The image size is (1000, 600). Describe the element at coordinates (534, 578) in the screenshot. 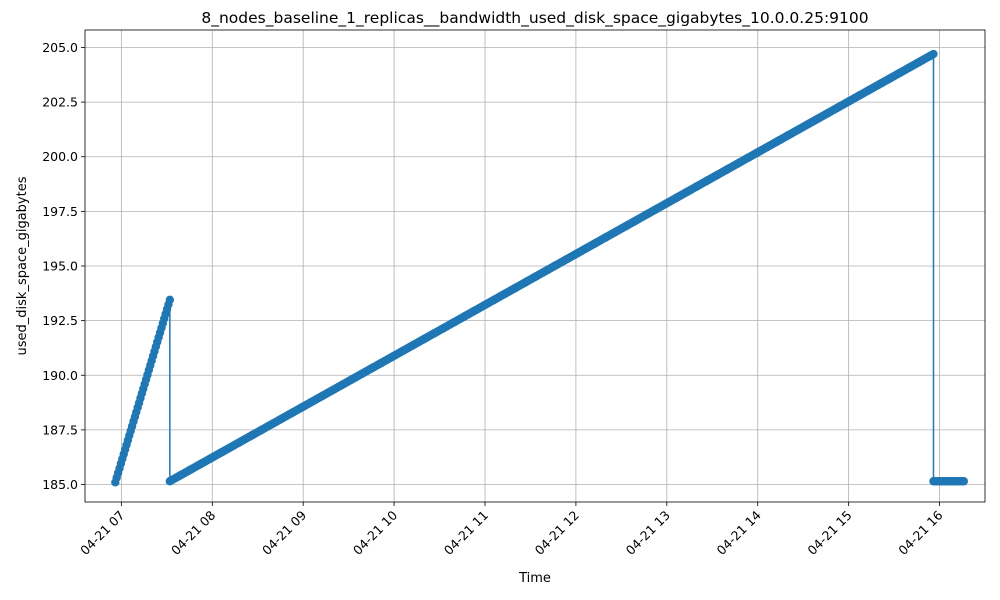

I see `x-axis-title: Time` at that location.